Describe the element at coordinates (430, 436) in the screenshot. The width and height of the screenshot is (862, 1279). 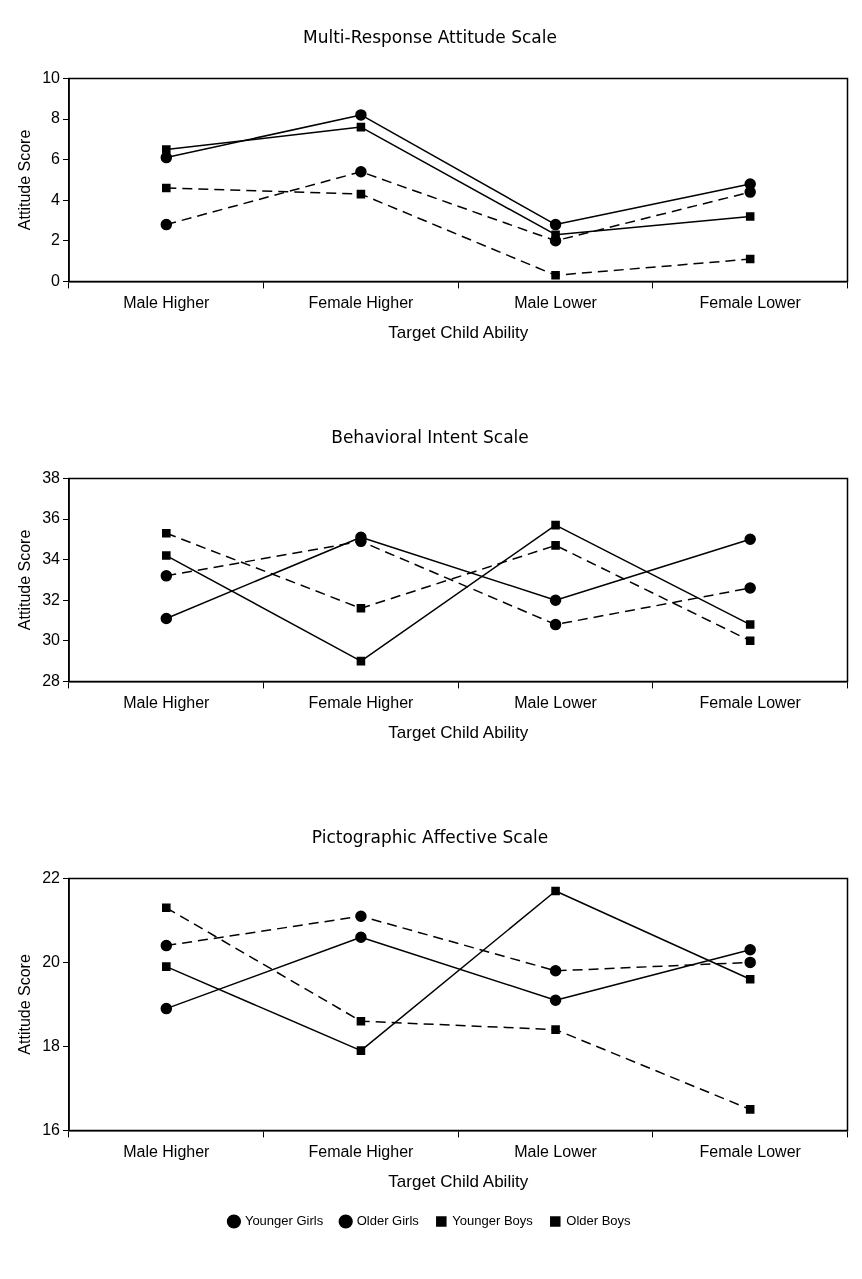
I see `chart-title: Behavioral Intent Scale` at that location.